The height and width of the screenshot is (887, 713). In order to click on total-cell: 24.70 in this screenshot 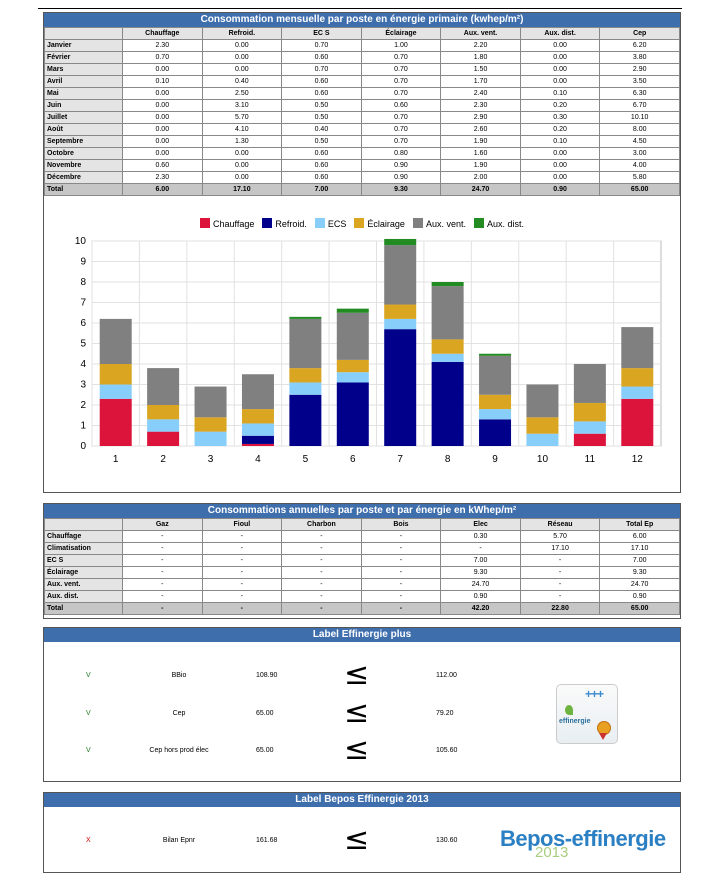, I will do `click(480, 189)`.